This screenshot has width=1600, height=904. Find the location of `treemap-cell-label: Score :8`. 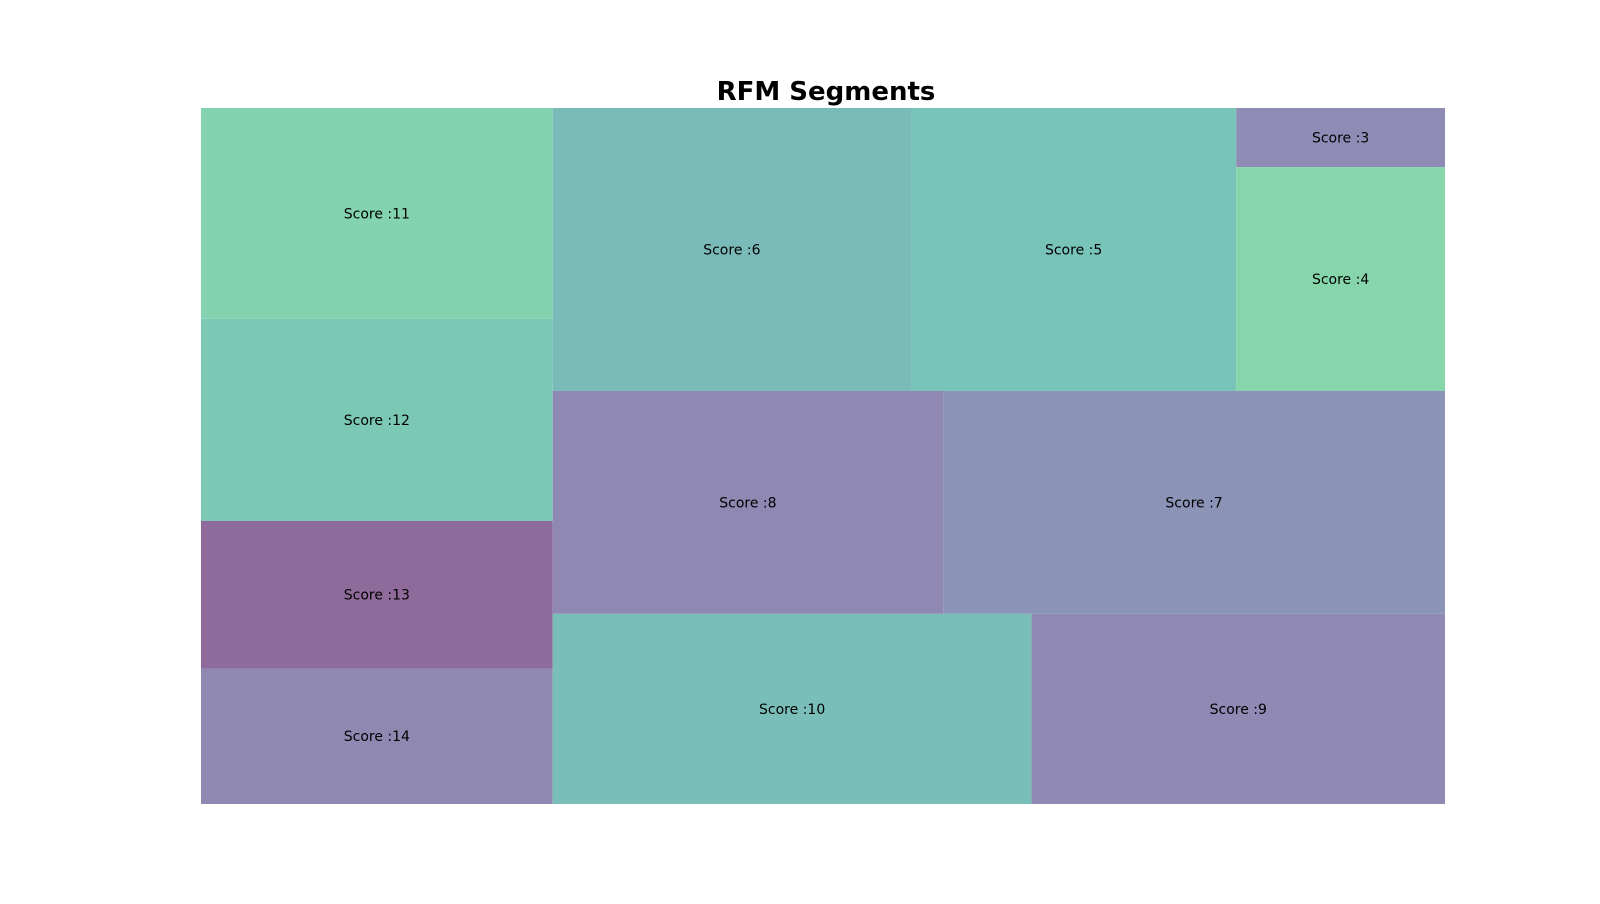

treemap-cell-label: Score :8 is located at coordinates (747, 503).